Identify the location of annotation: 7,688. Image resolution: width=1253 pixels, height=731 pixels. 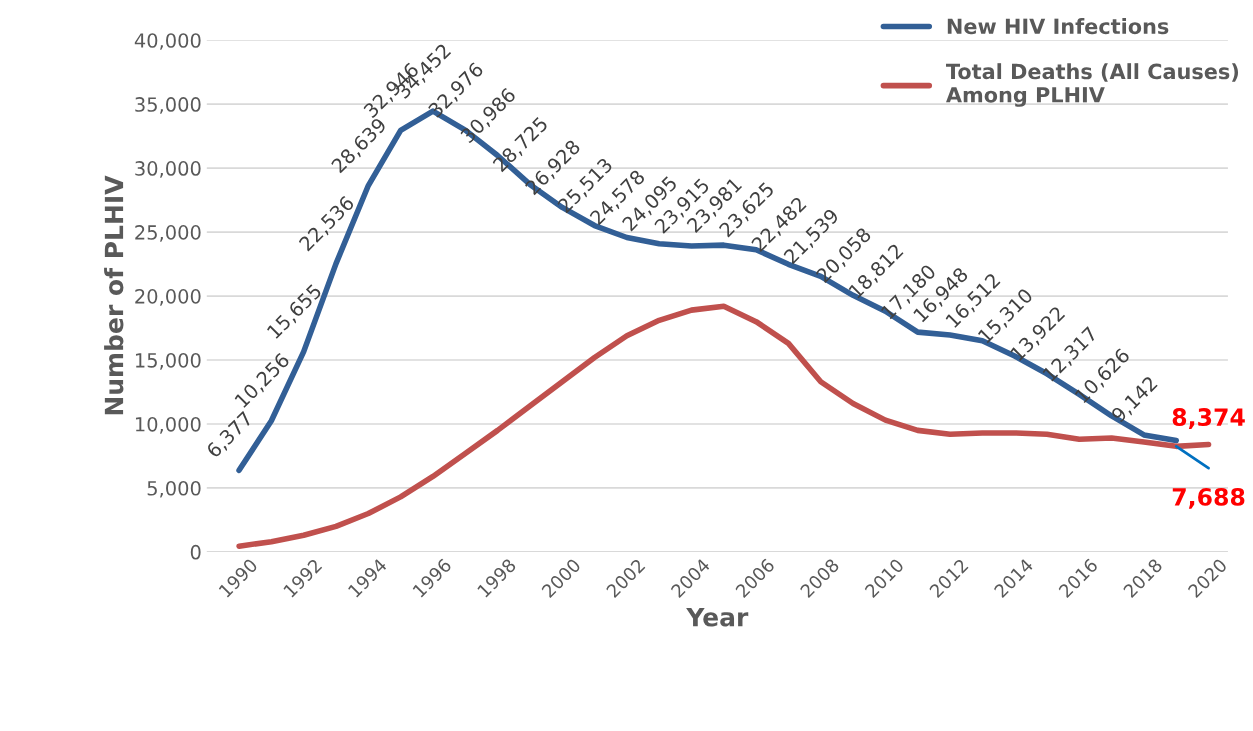
(1208, 498).